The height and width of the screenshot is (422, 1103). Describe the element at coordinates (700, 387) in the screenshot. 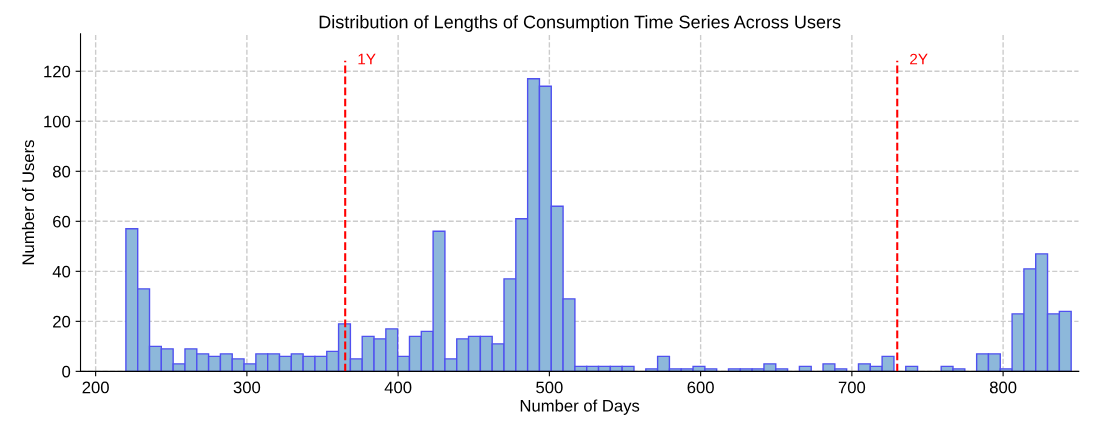

I see `x-tick-label: 600` at that location.